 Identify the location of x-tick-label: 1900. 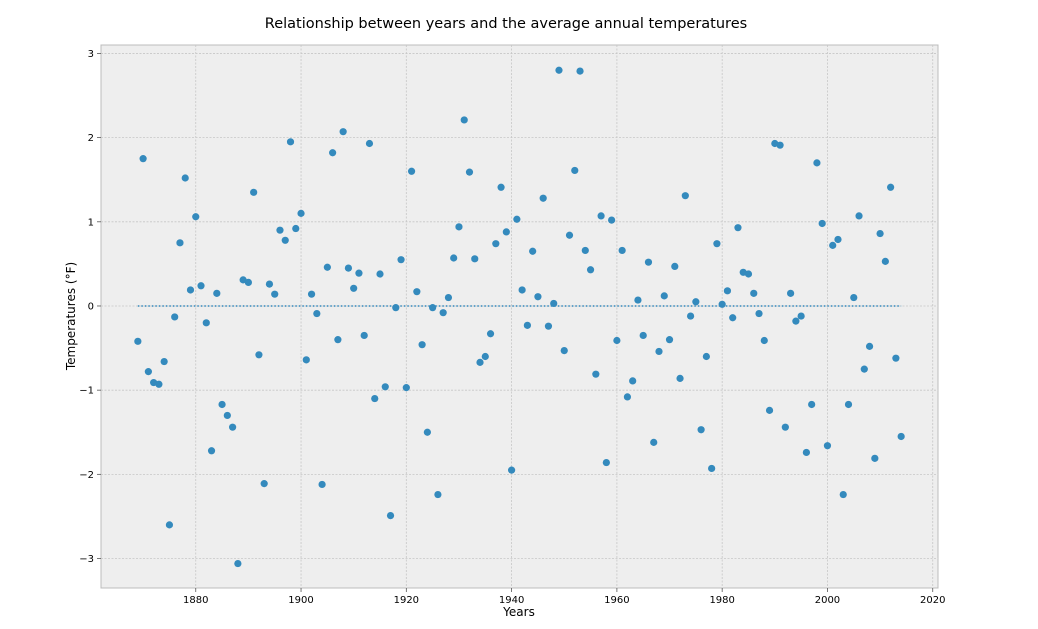
(300, 600).